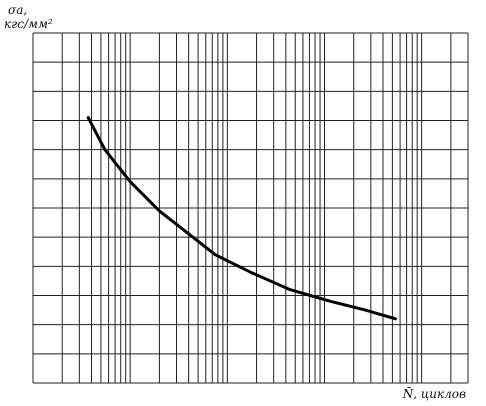 The image size is (486, 406). Describe the element at coordinates (17, 10) in the screenshot. I see `y-label: σa,` at that location.